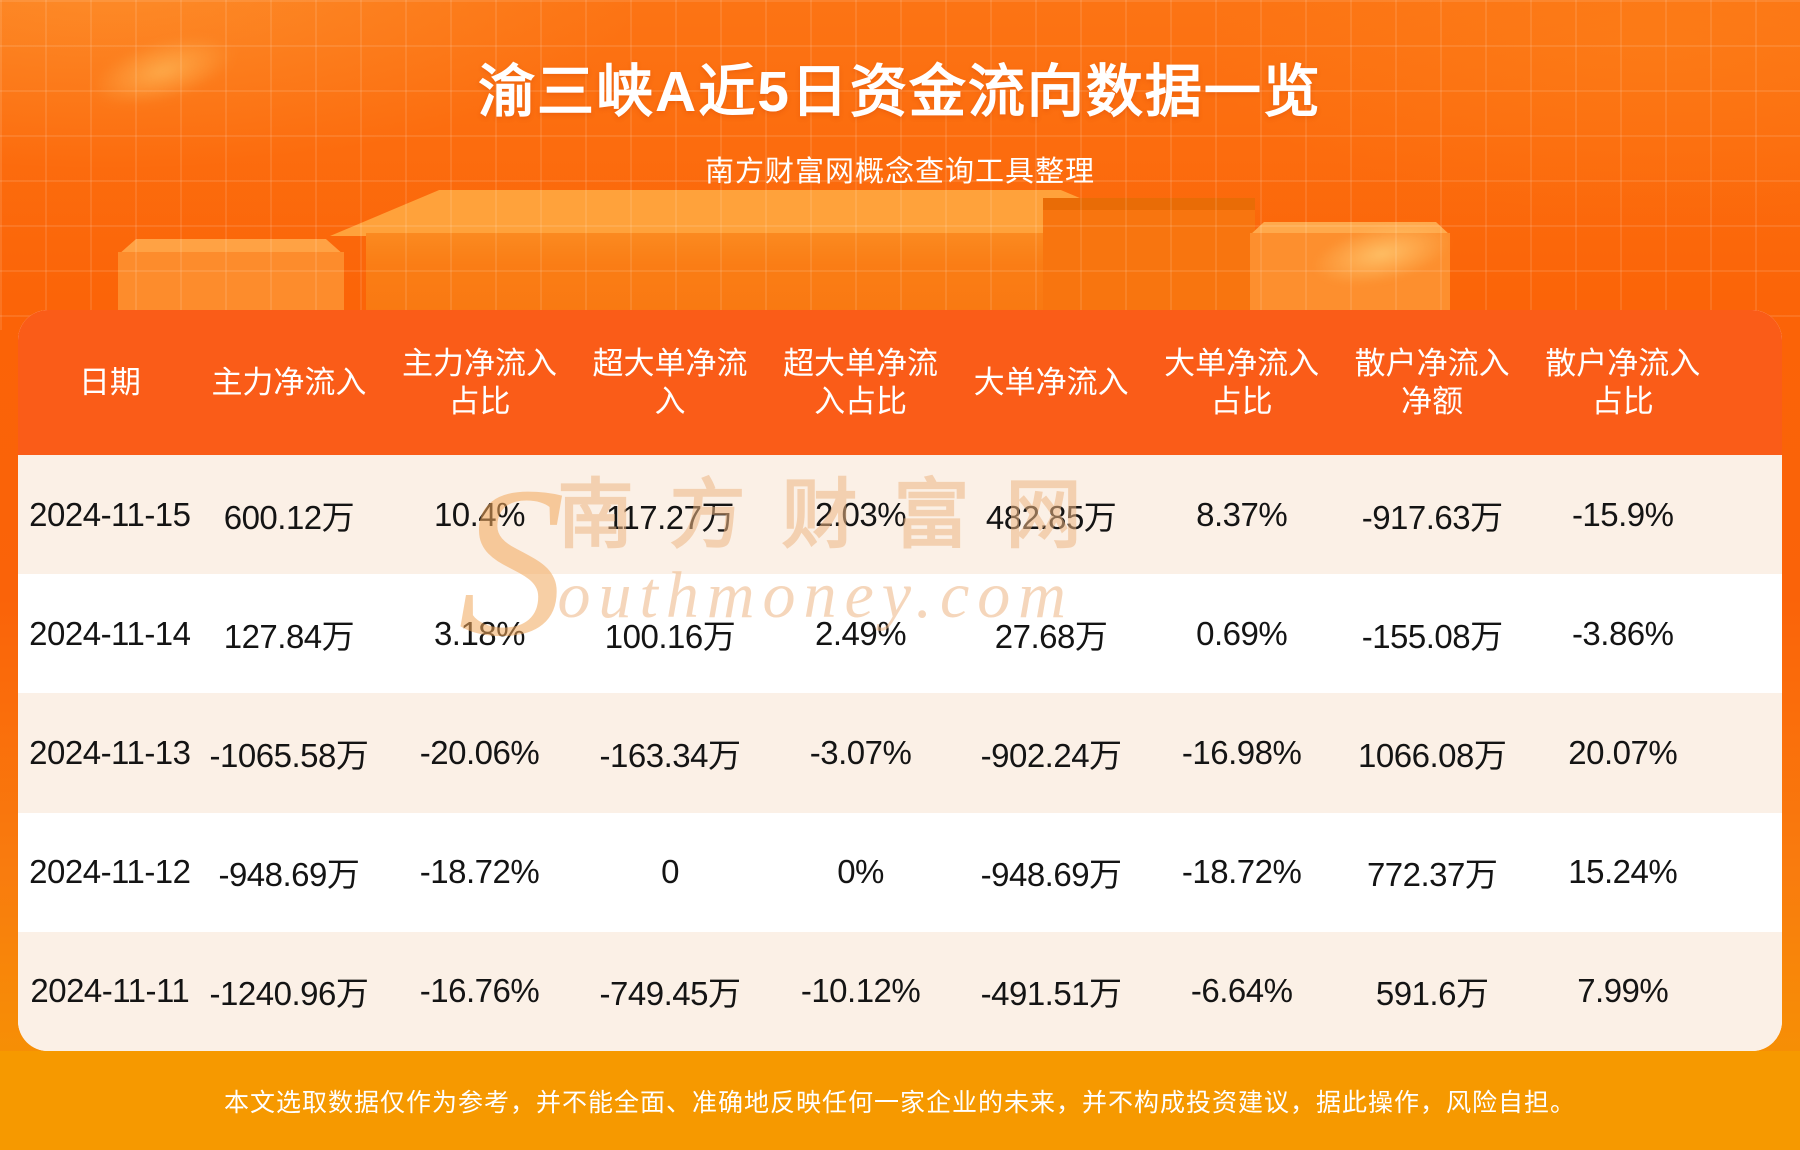  I want to click on podium-right-inner-top-face, so click(1149, 205).